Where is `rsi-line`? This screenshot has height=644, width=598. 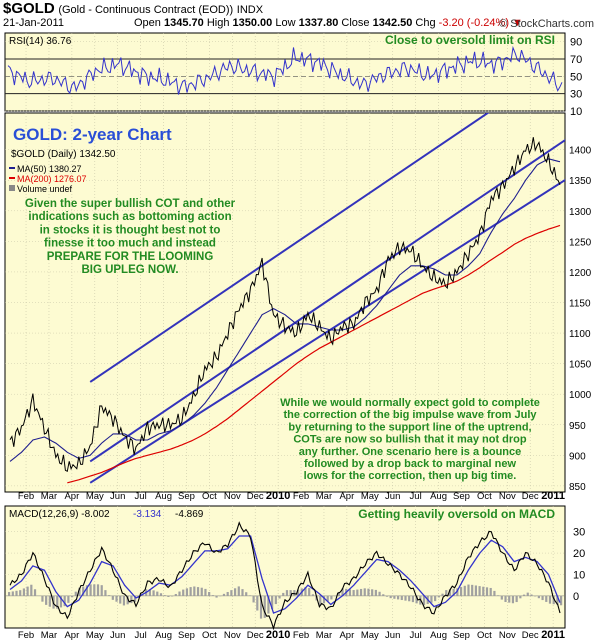
rsi-line is located at coordinates (285, 70).